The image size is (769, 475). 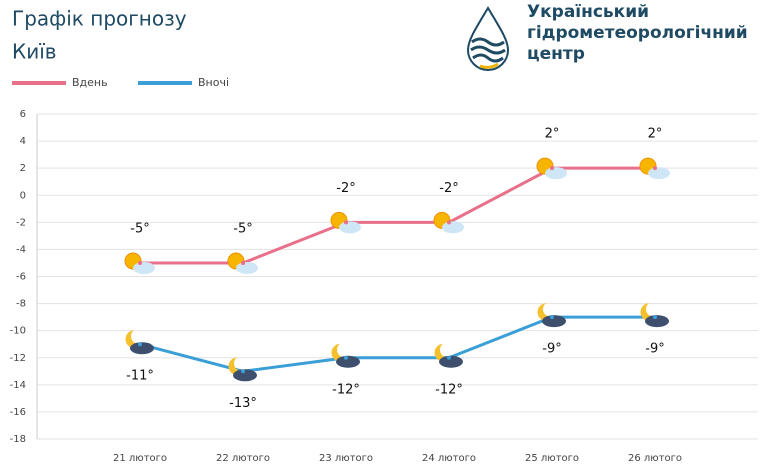 I want to click on y-tick-label: -4, so click(x=21, y=249).